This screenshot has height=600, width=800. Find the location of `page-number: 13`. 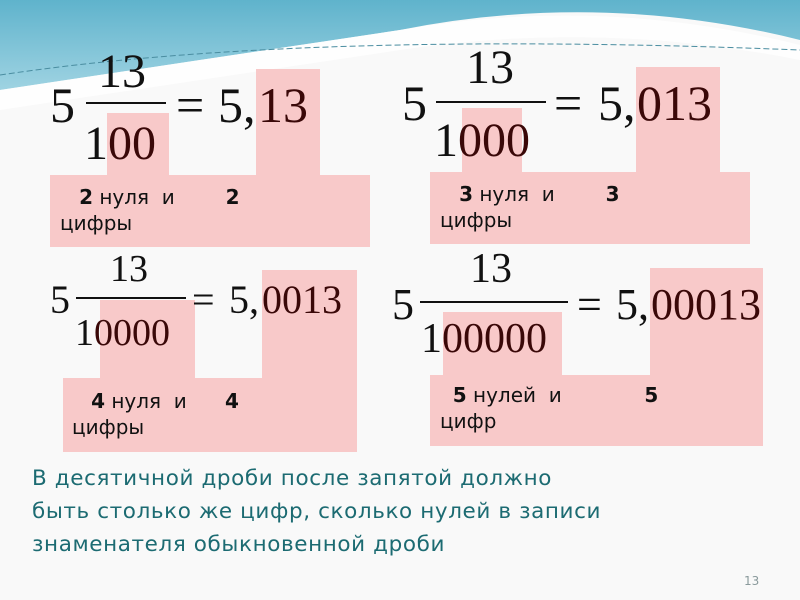

page-number: 13 is located at coordinates (752, 581).